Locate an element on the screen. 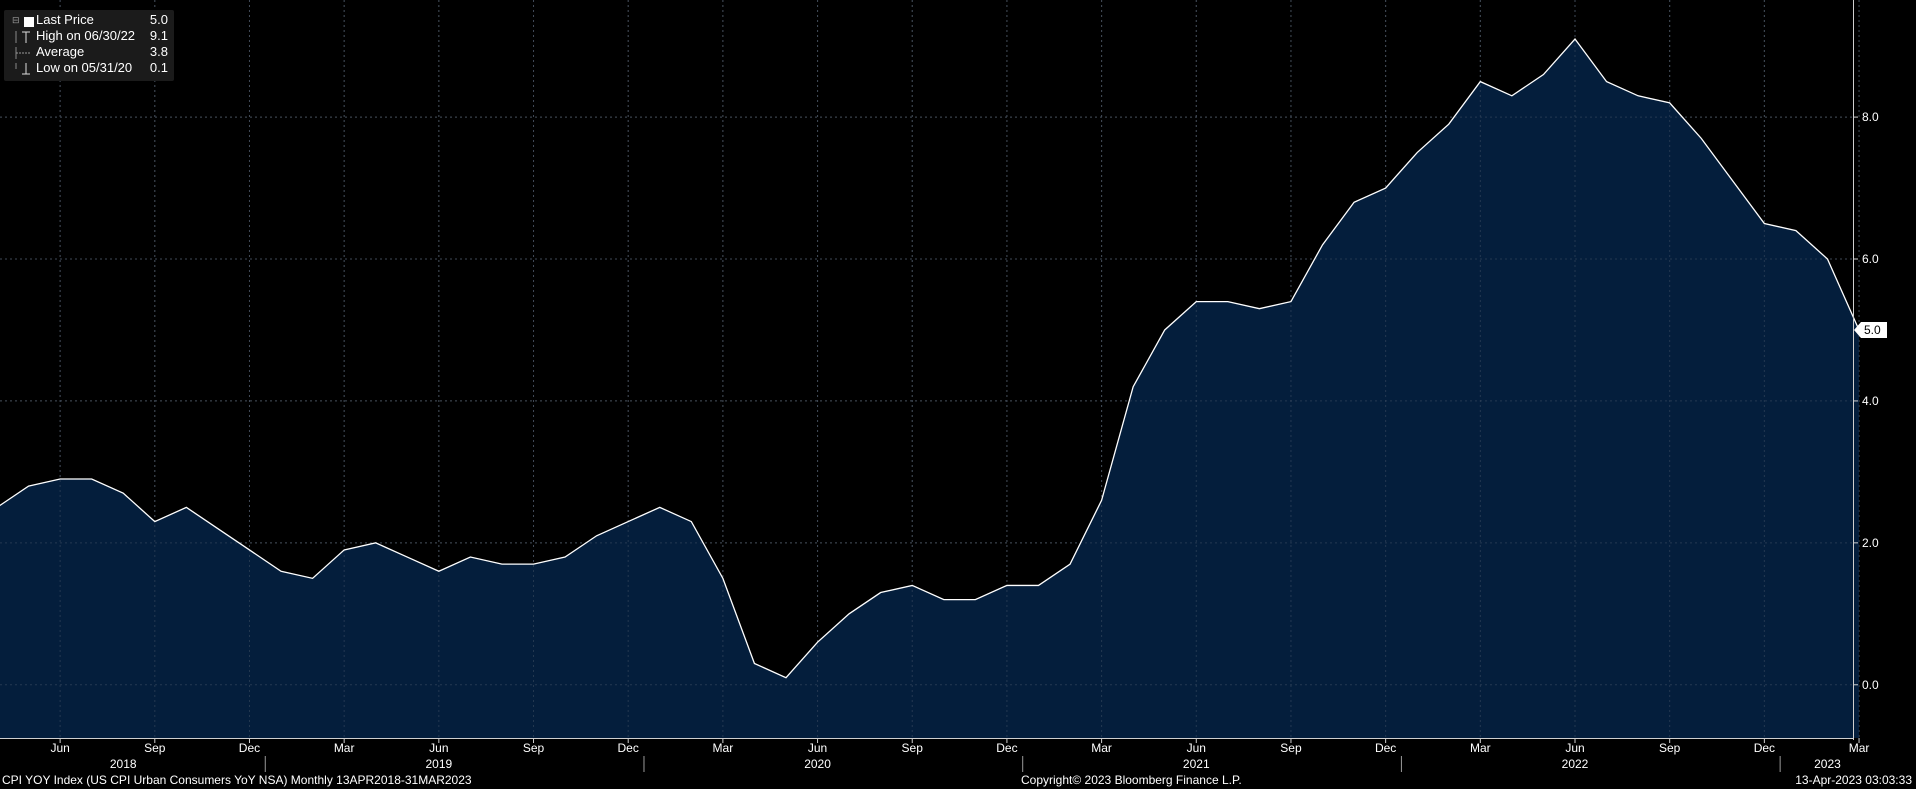  legend-label: Low on 05/31/20 is located at coordinates (84, 67).